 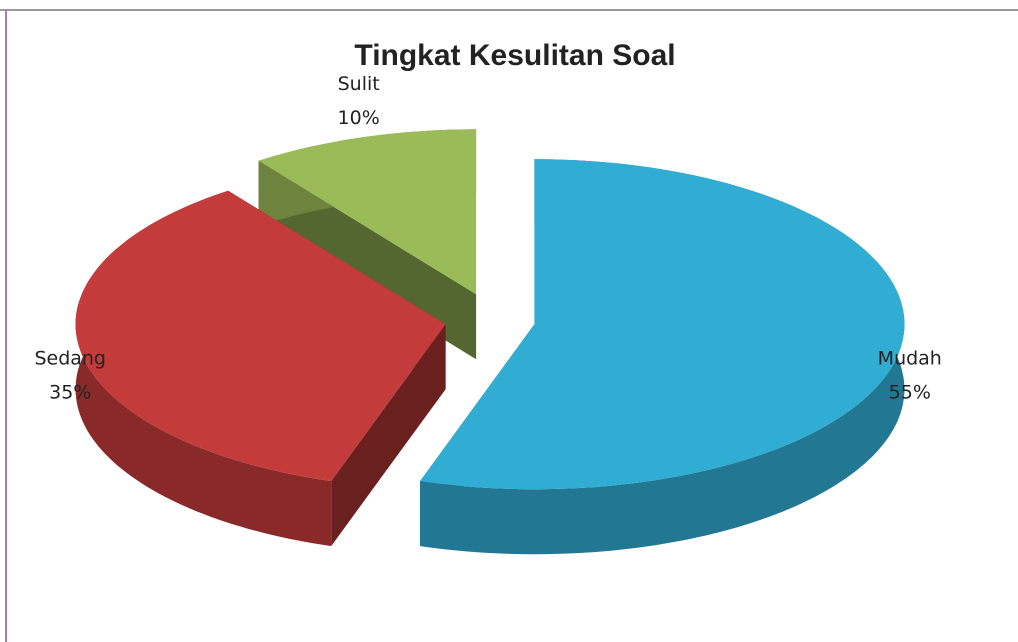 What do you see at coordinates (910, 392) in the screenshot?
I see `data-label-value: 55%` at bounding box center [910, 392].